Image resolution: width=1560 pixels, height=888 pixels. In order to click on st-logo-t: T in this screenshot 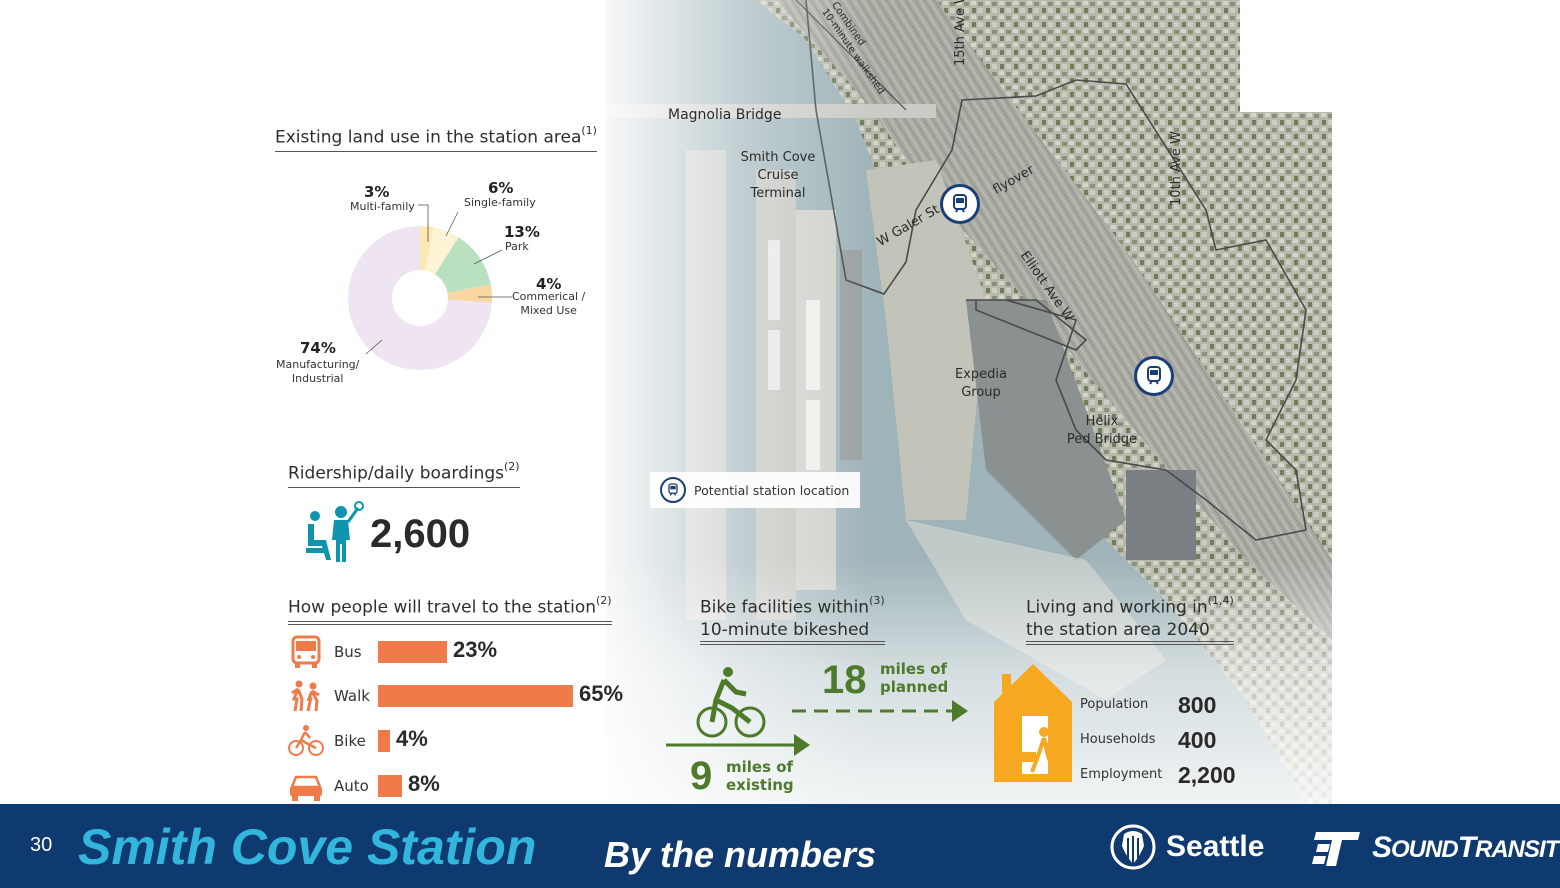, I will do `click(1466, 847)`.